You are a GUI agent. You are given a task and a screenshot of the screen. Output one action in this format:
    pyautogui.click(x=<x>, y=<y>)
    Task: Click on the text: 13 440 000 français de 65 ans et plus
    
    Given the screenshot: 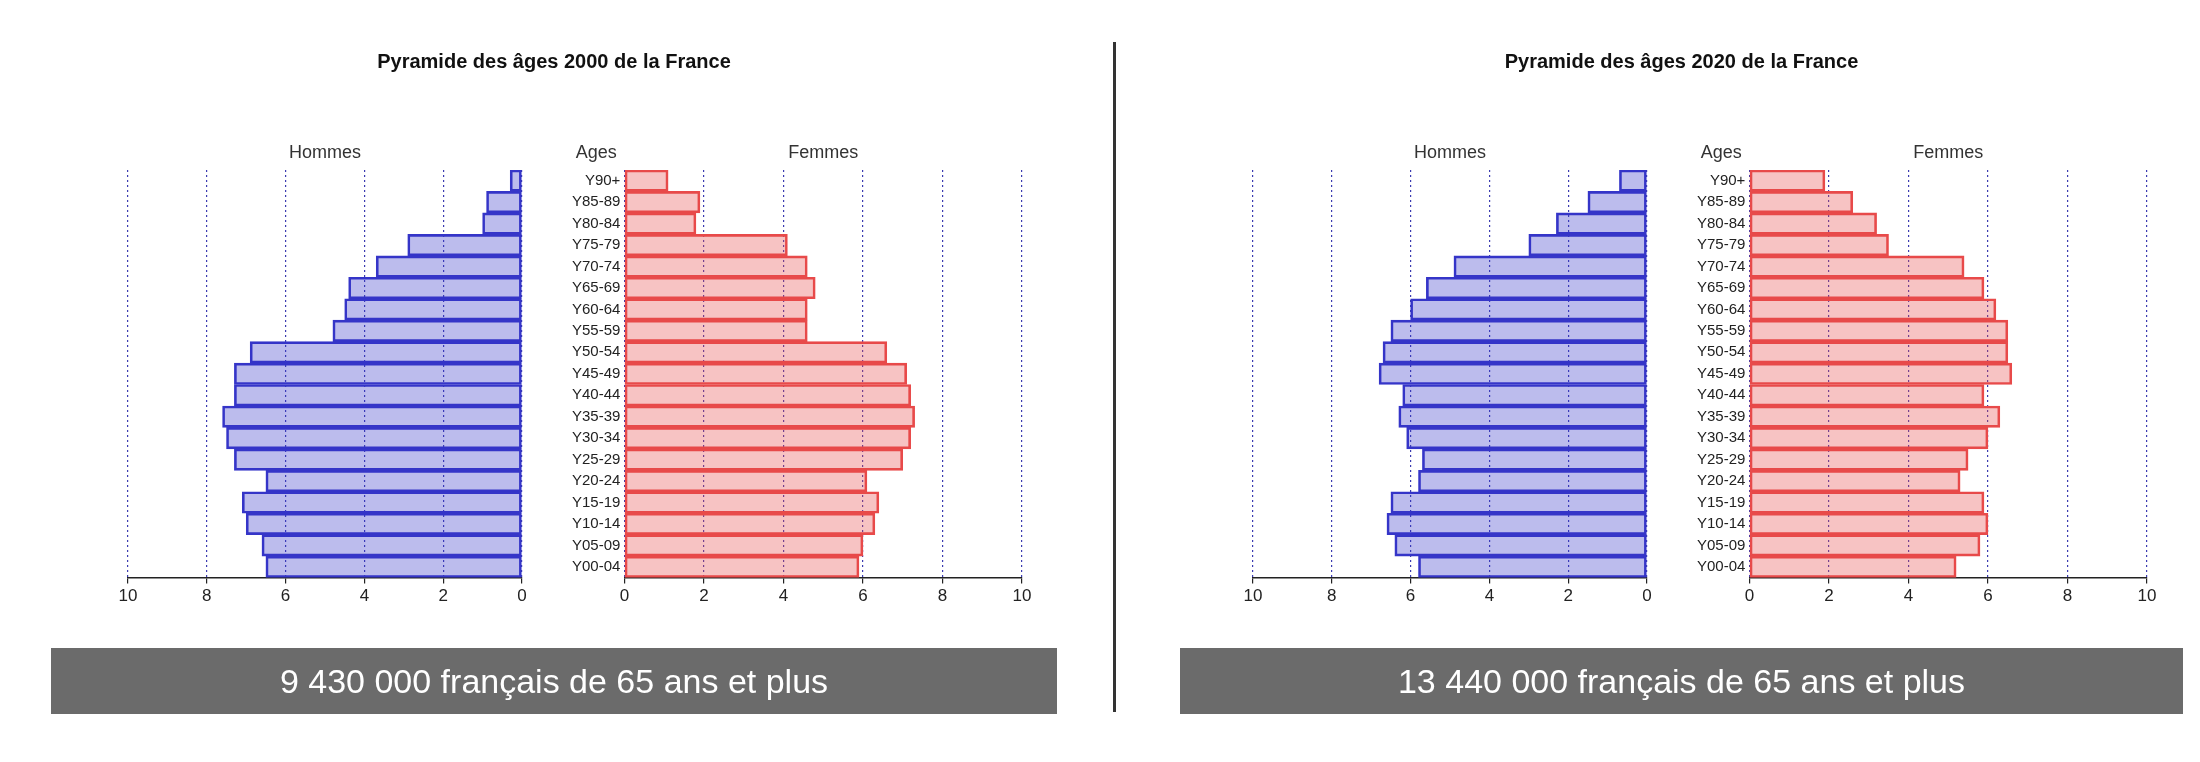 What is the action you would take?
    pyautogui.click(x=1681, y=681)
    